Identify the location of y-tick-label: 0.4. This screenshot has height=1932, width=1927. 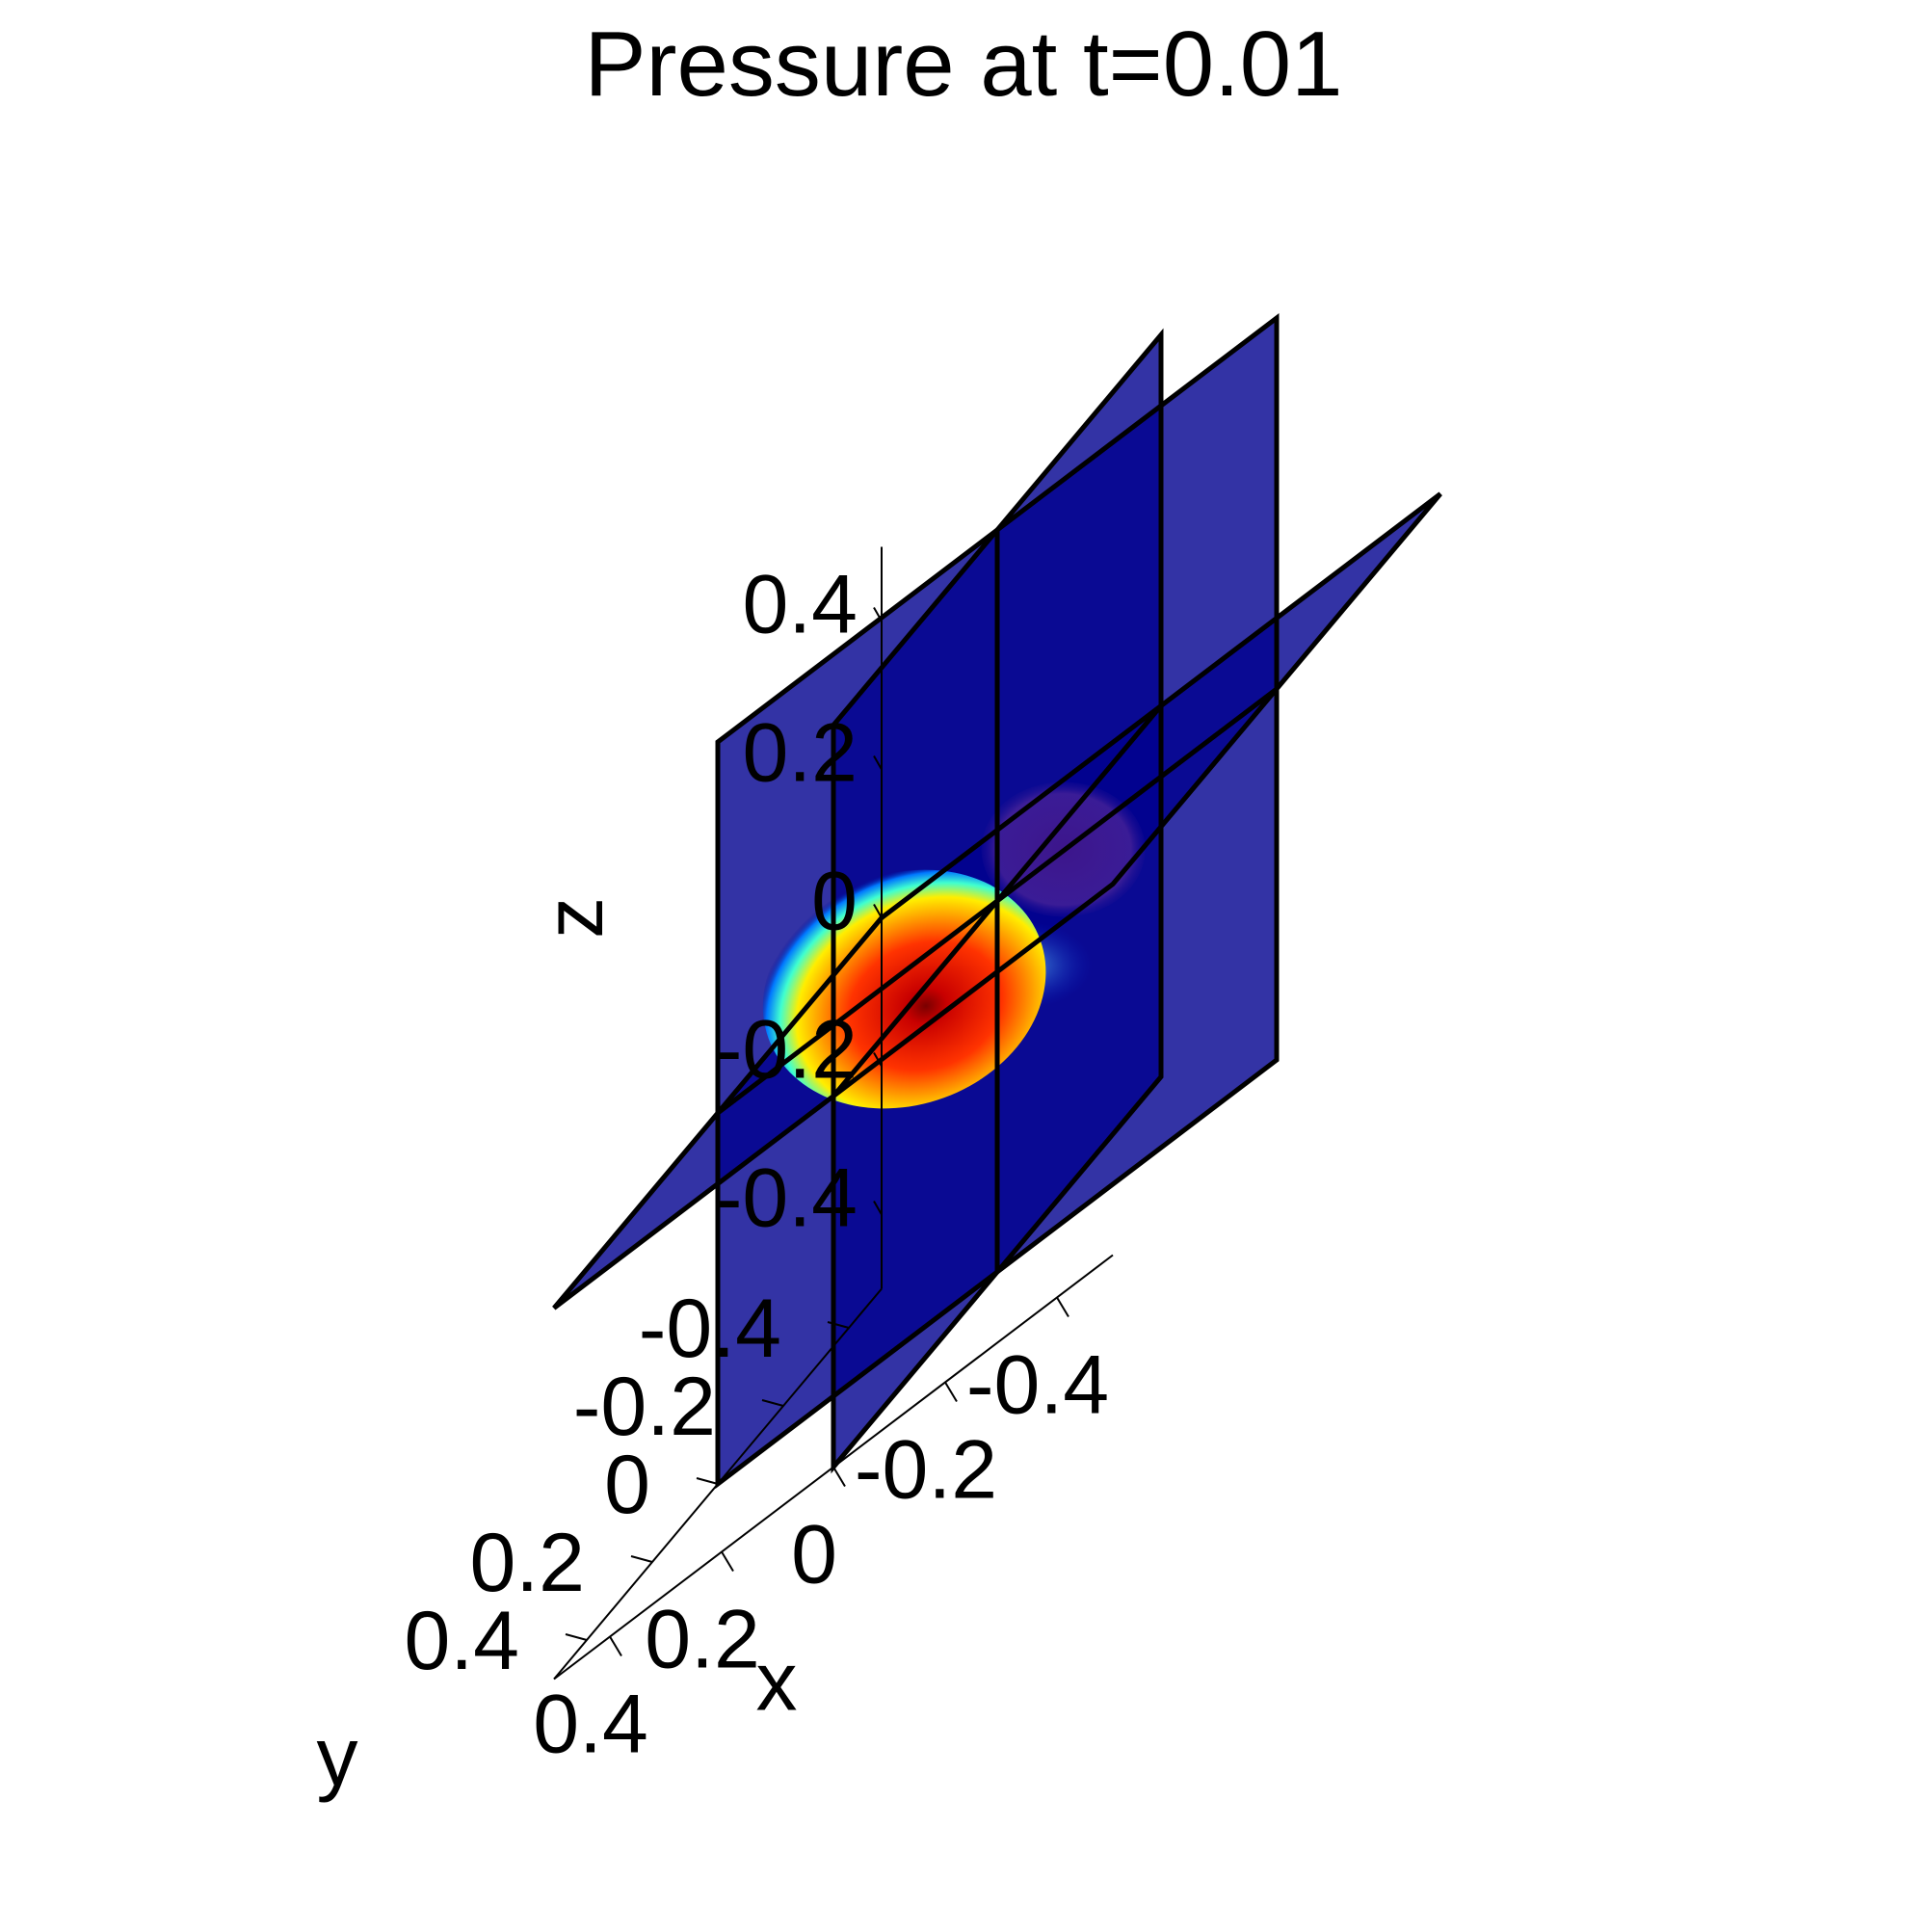
(461, 1641).